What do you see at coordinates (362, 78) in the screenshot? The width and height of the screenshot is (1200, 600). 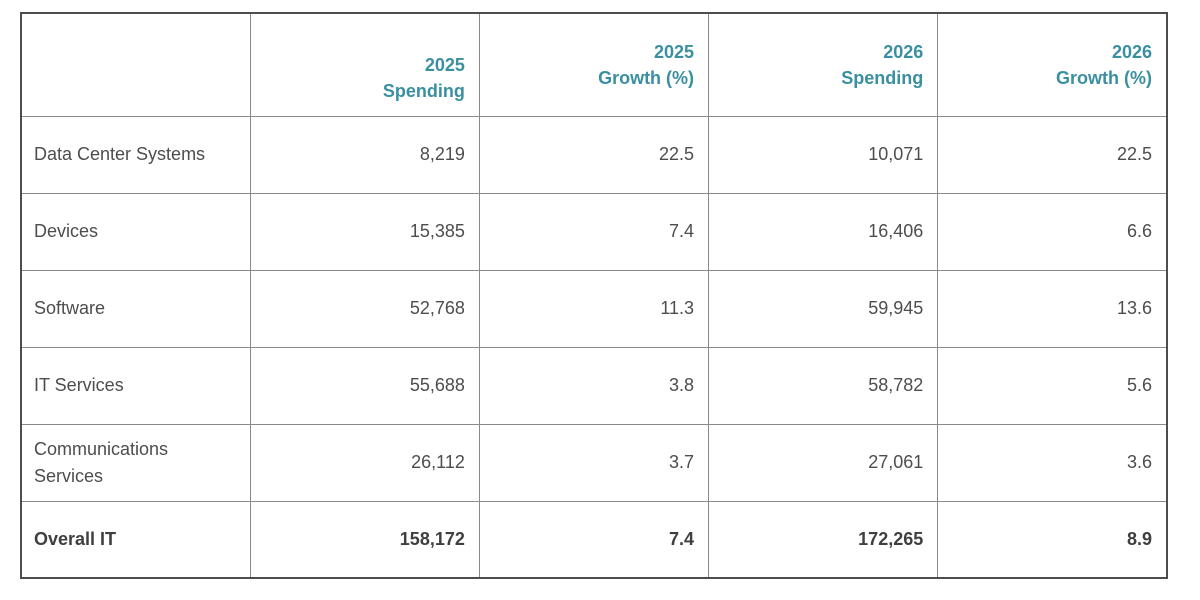 I see `header-text: 2025 Spending` at bounding box center [362, 78].